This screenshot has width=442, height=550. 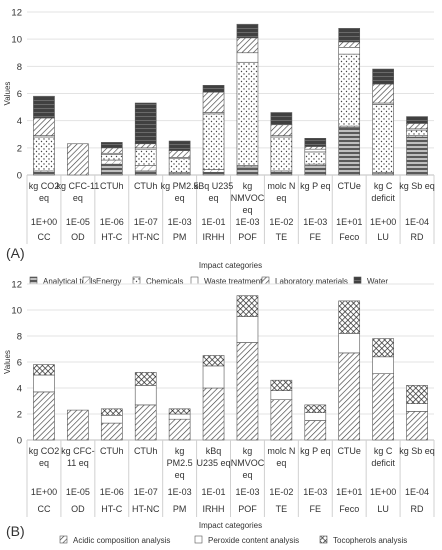 I want to click on category-unit-label: PM2.5, so click(x=180, y=463).